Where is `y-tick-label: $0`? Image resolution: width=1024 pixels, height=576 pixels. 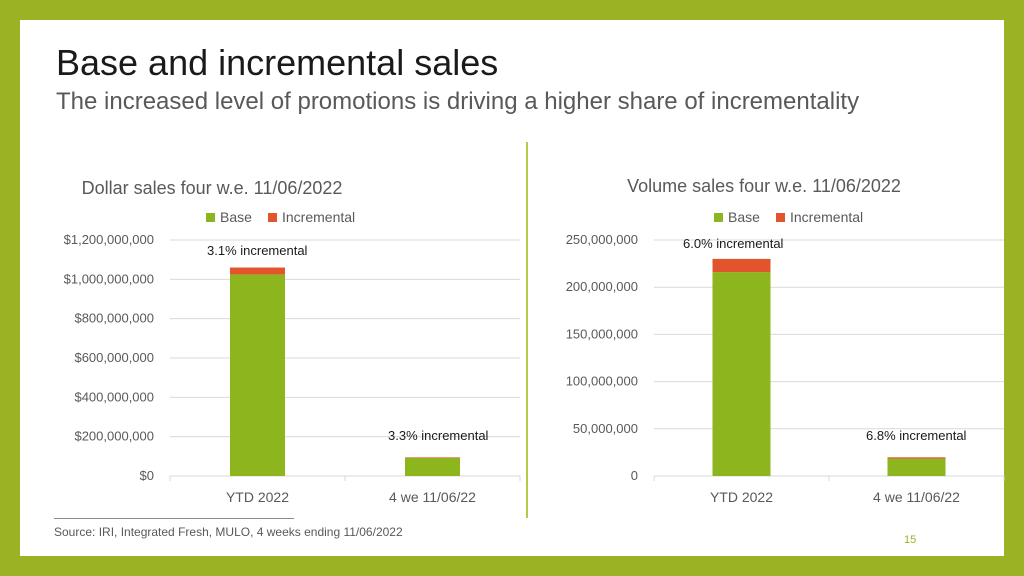 y-tick-label: $0 is located at coordinates (147, 475).